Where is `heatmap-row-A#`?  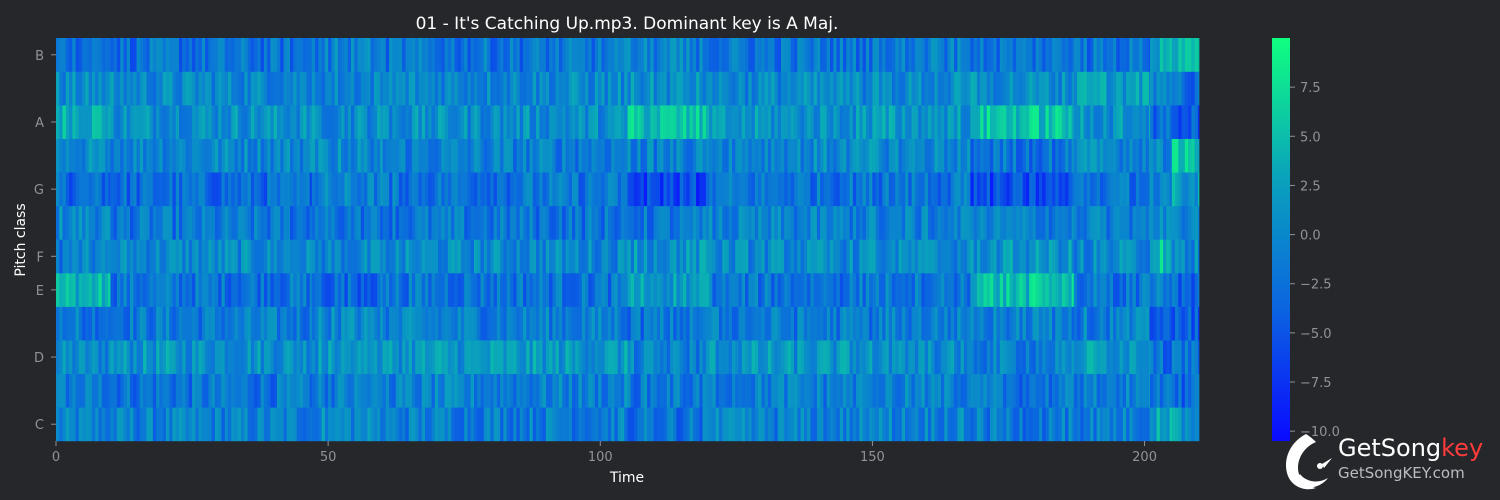
heatmap-row-A# is located at coordinates (1022, 88).